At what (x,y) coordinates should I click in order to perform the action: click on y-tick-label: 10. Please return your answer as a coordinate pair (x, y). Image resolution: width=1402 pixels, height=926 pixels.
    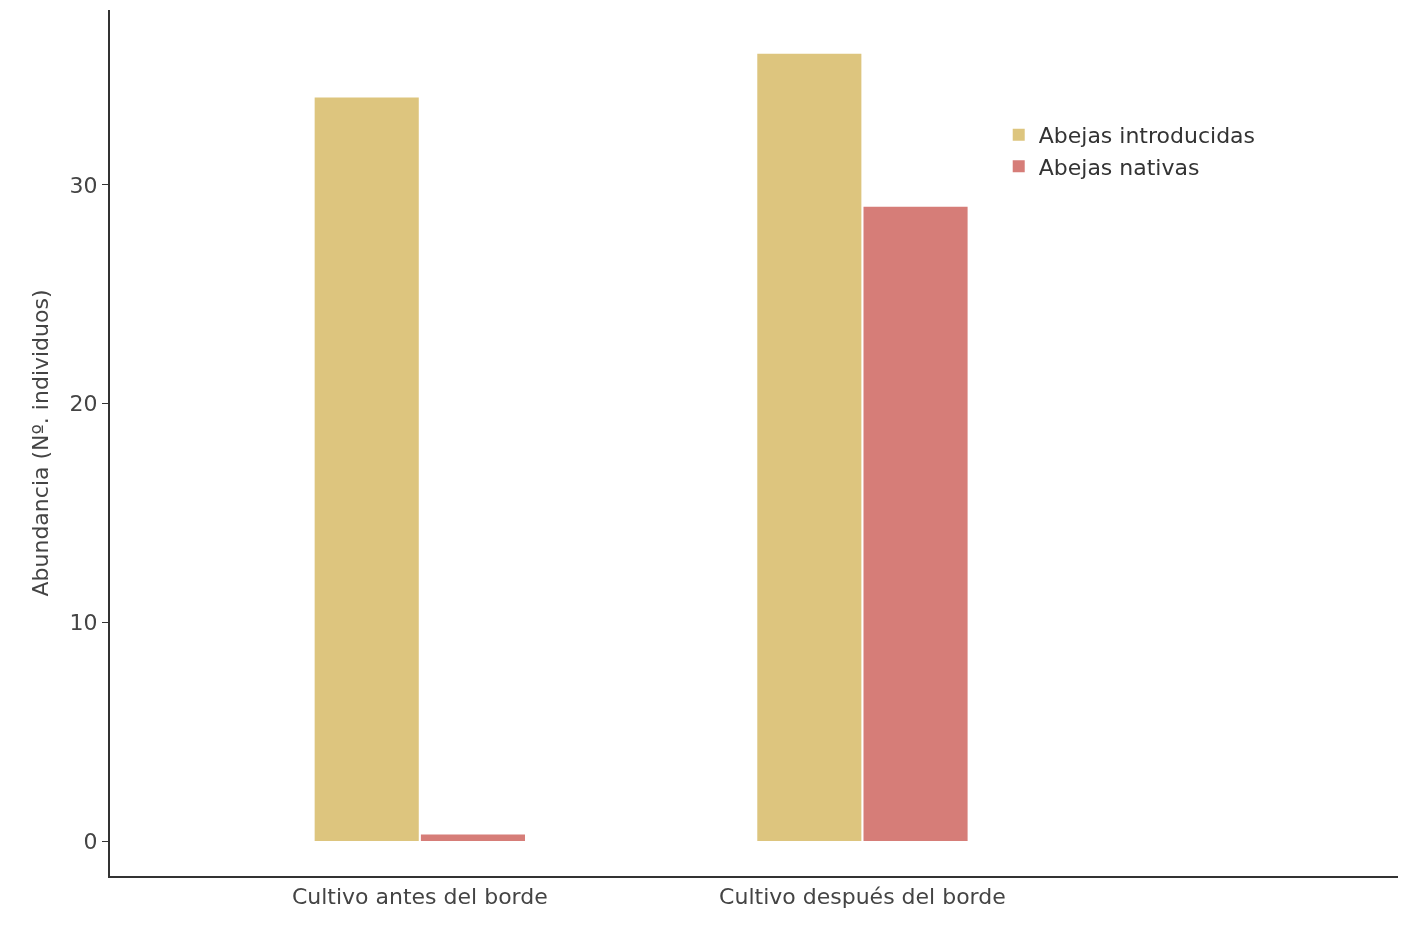
    Looking at the image, I should click on (83, 623).